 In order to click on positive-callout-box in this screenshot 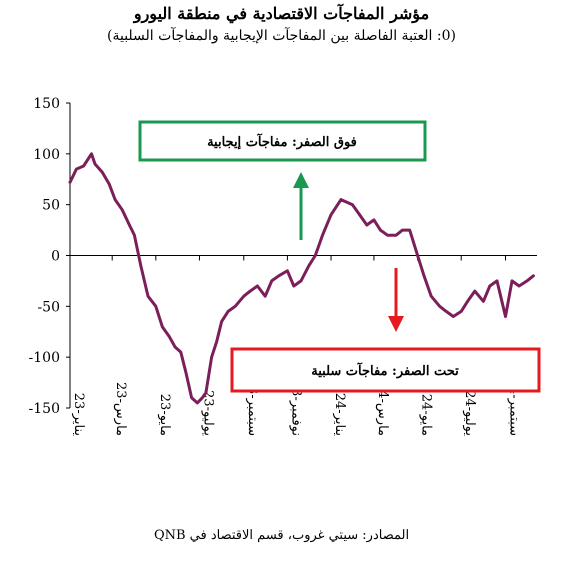, I will do `click(282, 141)`.